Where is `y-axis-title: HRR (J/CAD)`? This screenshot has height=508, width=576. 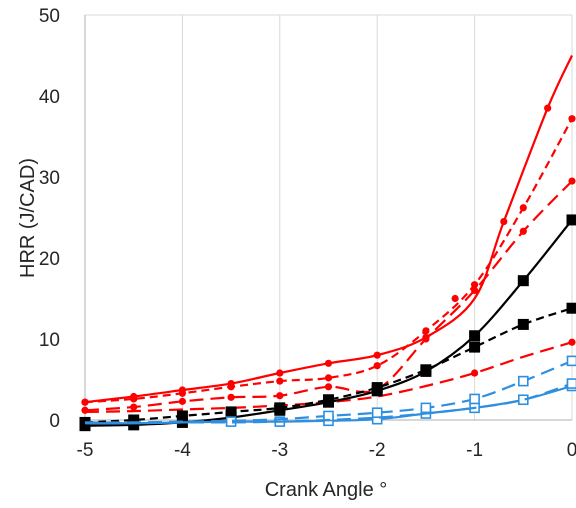 y-axis-title: HRR (J/CAD) is located at coordinates (28, 218).